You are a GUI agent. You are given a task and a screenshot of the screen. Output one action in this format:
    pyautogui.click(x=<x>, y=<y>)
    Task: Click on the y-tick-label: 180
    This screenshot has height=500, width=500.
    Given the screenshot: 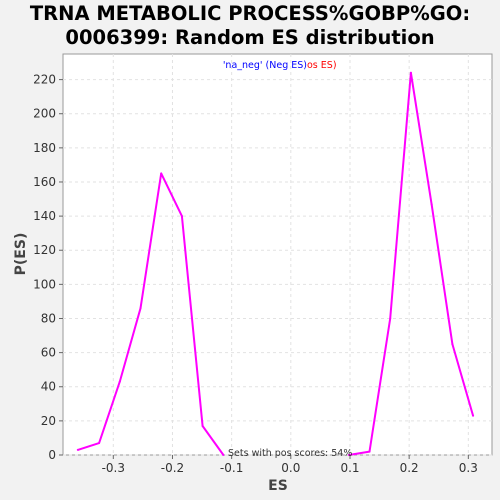 What is the action you would take?
    pyautogui.click(x=44, y=148)
    